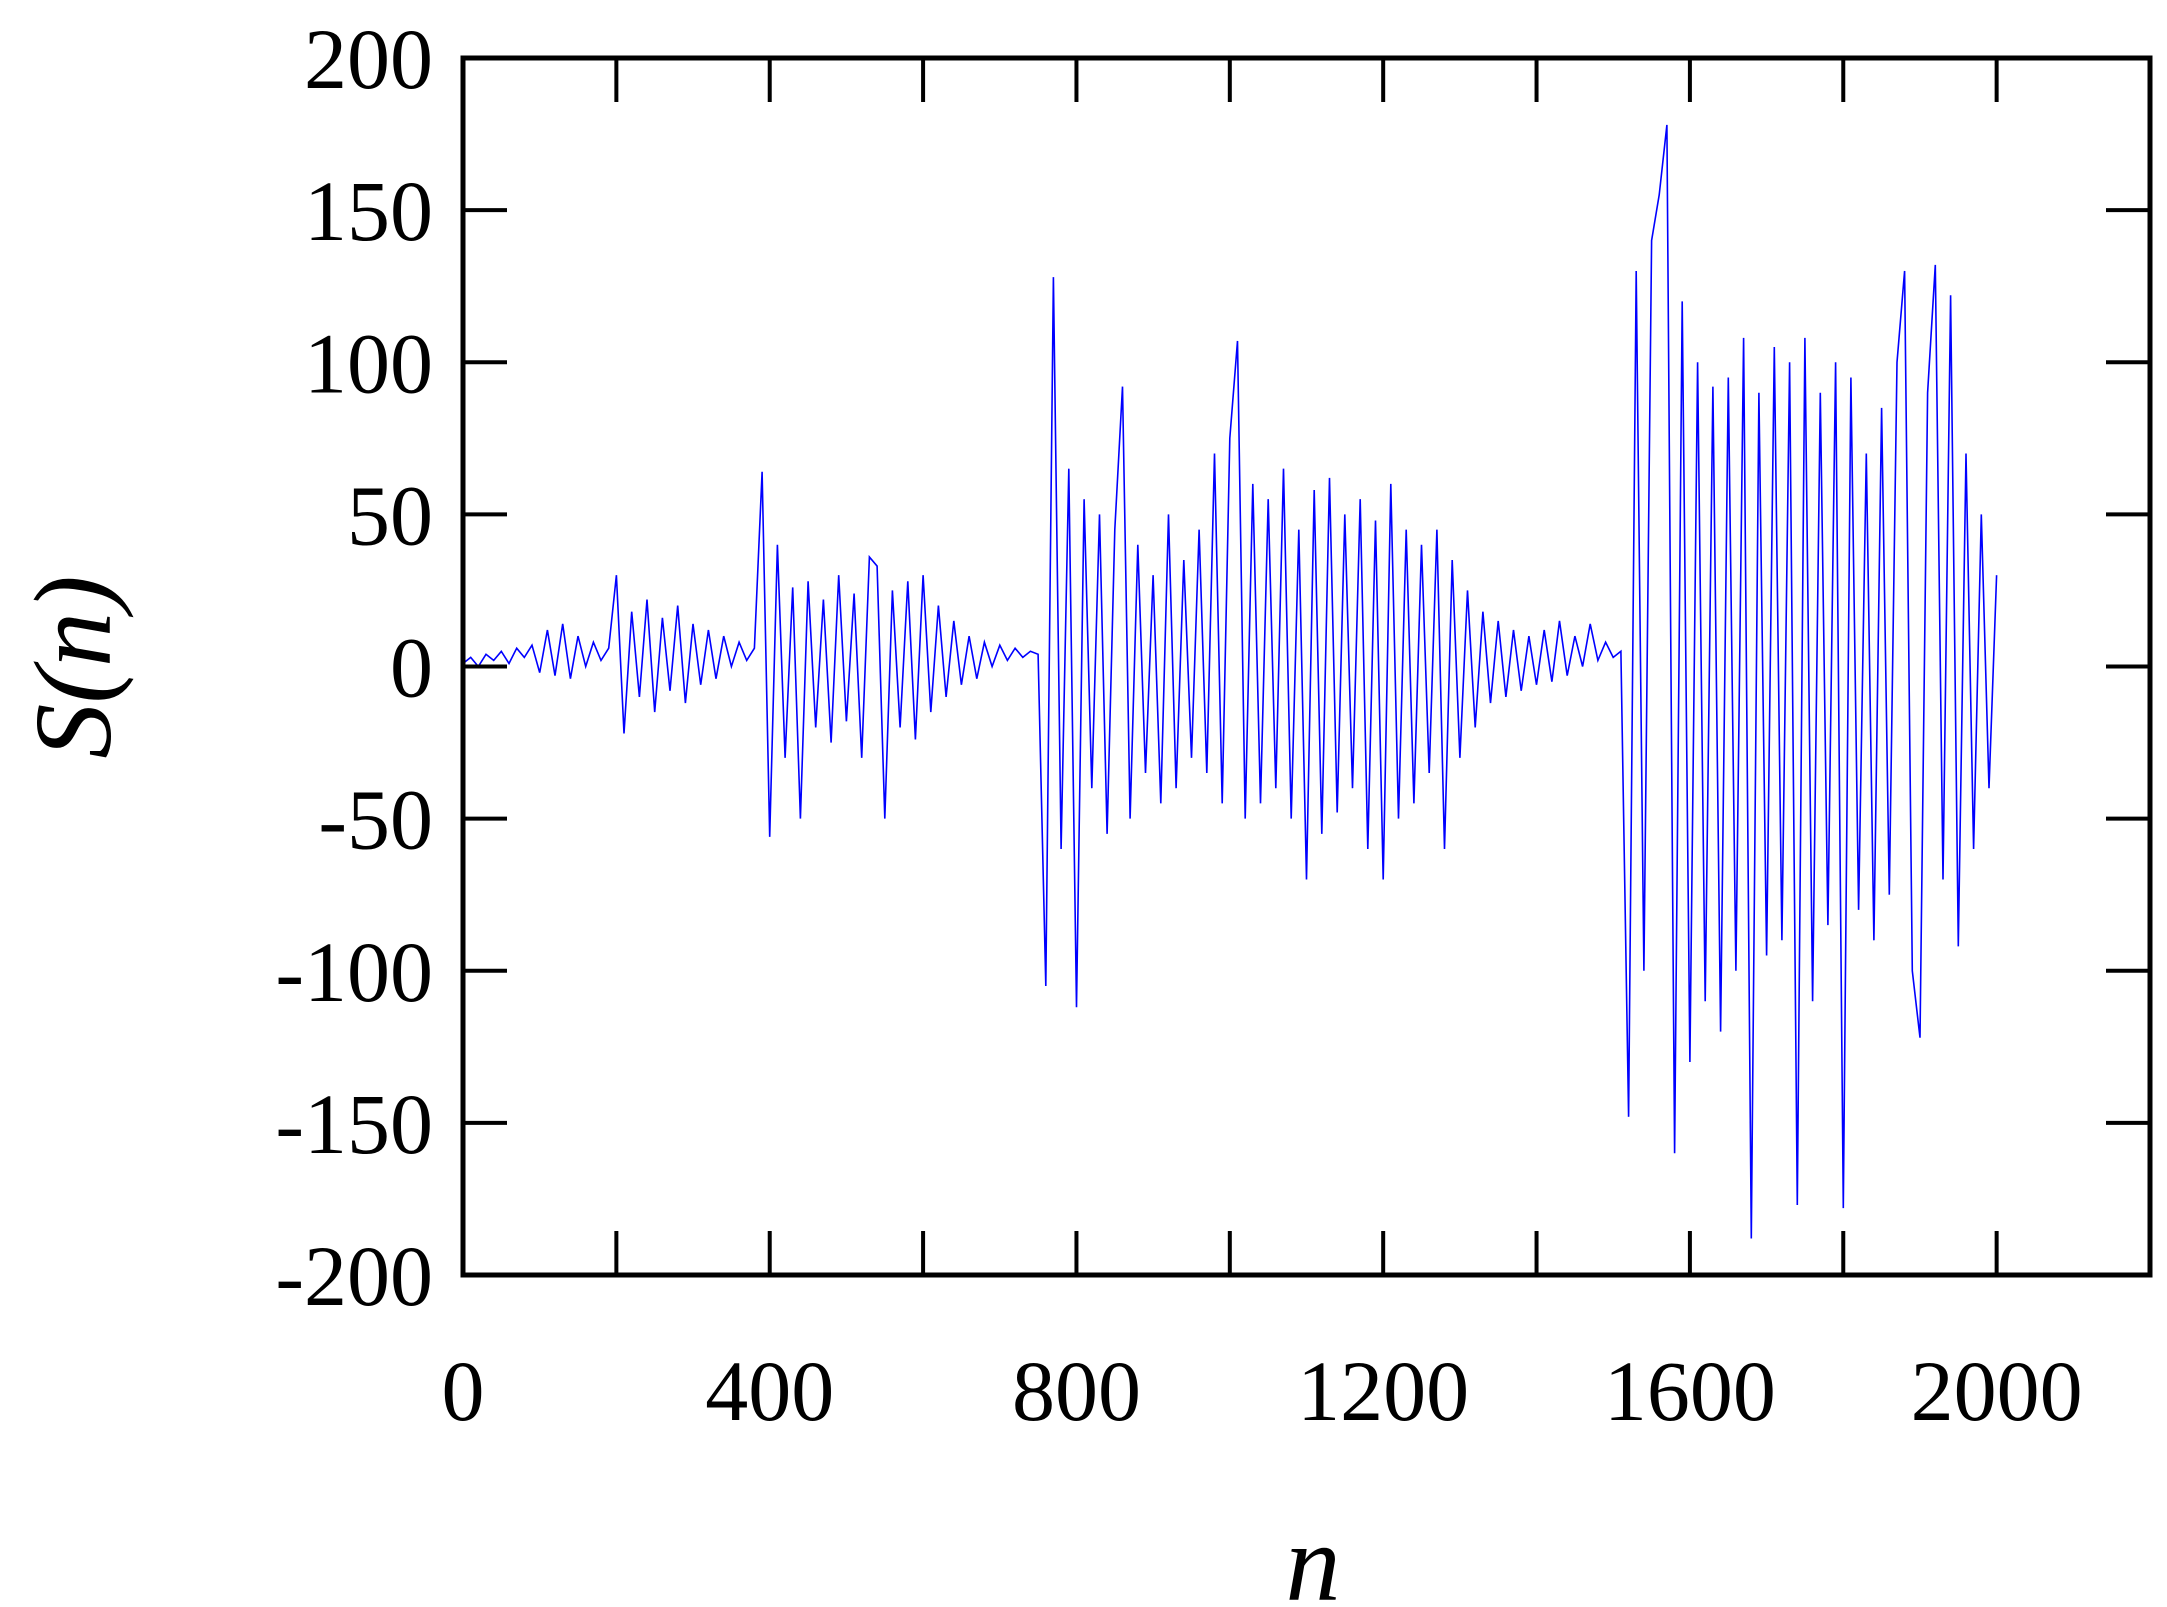 This screenshot has width=2167, height=1607. What do you see at coordinates (1997, 1391) in the screenshot?
I see `x-tick-label: 2000` at bounding box center [1997, 1391].